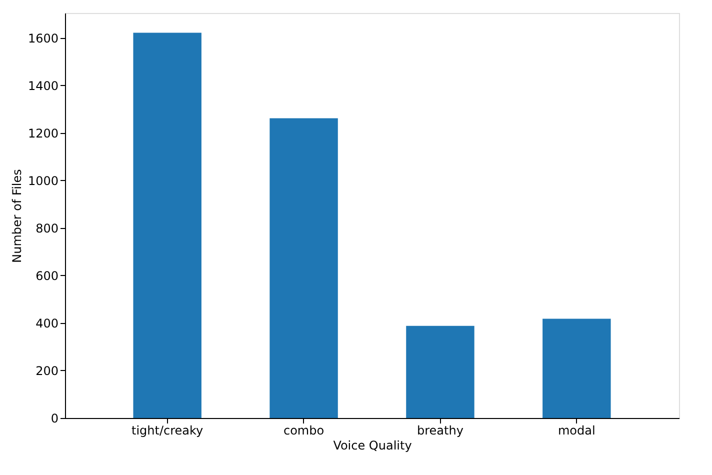 The height and width of the screenshot is (475, 712). I want to click on y-tick-label: 1400, so click(43, 85).